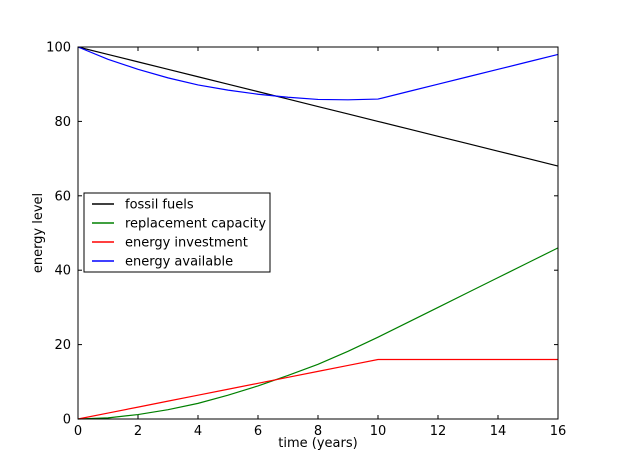 The width and height of the screenshot is (620, 469). What do you see at coordinates (62, 122) in the screenshot?
I see `y-tick-label: 80` at bounding box center [62, 122].